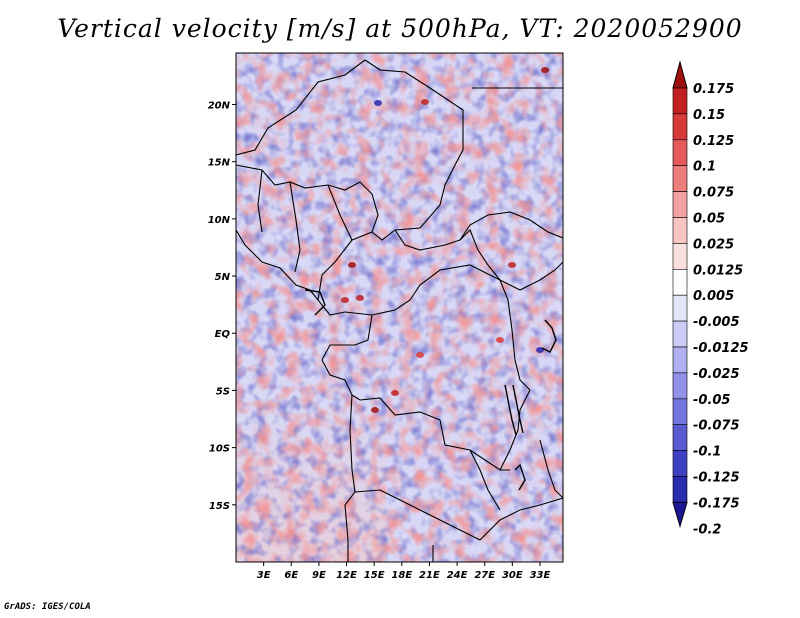 The height and width of the screenshot is (618, 800). I want to click on colorbar-label: -0.005, so click(716, 322).